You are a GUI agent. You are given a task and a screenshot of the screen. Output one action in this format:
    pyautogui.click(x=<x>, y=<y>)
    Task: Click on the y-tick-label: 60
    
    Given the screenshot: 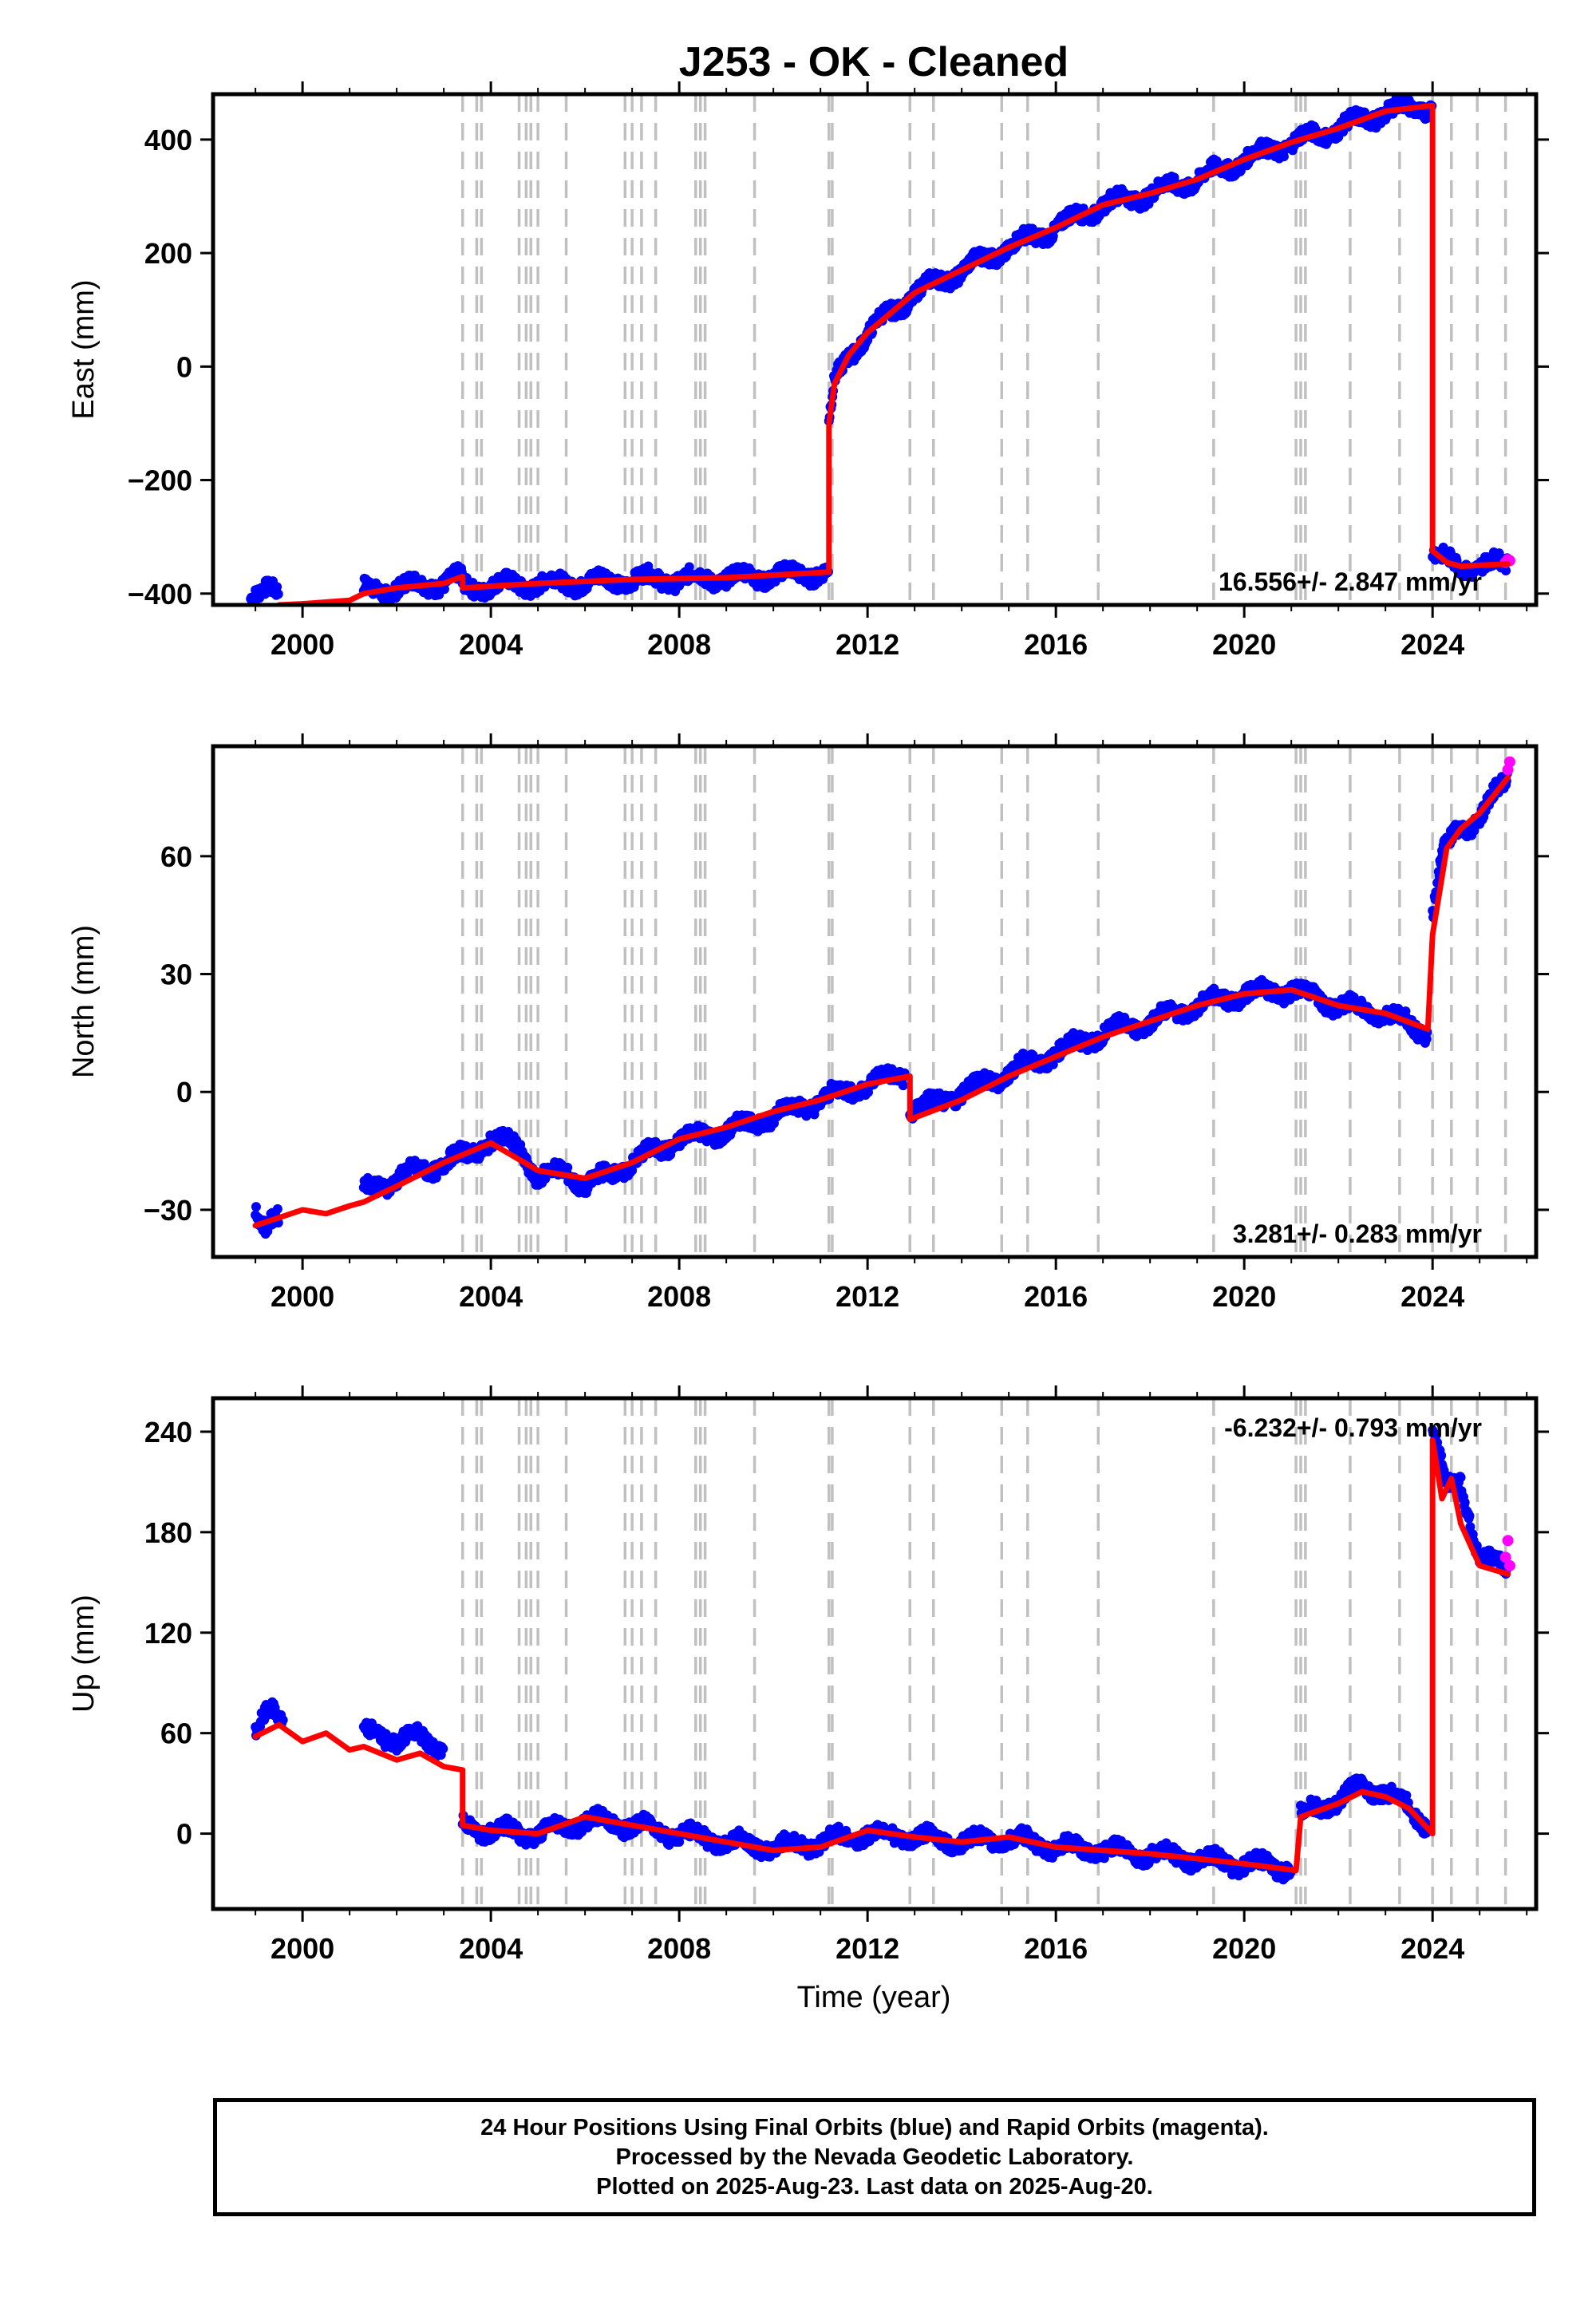 What is the action you would take?
    pyautogui.click(x=176, y=856)
    